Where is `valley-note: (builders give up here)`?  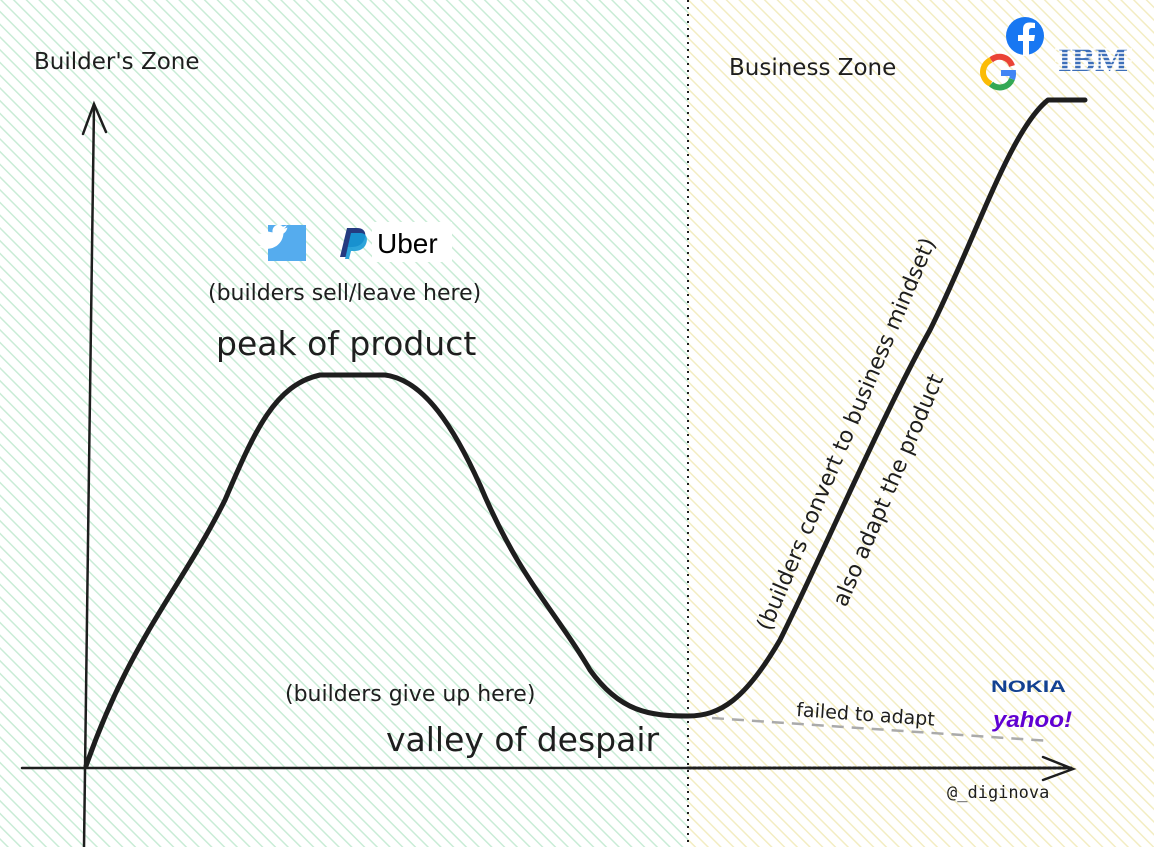
valley-note: (builders give up here) is located at coordinates (410, 694).